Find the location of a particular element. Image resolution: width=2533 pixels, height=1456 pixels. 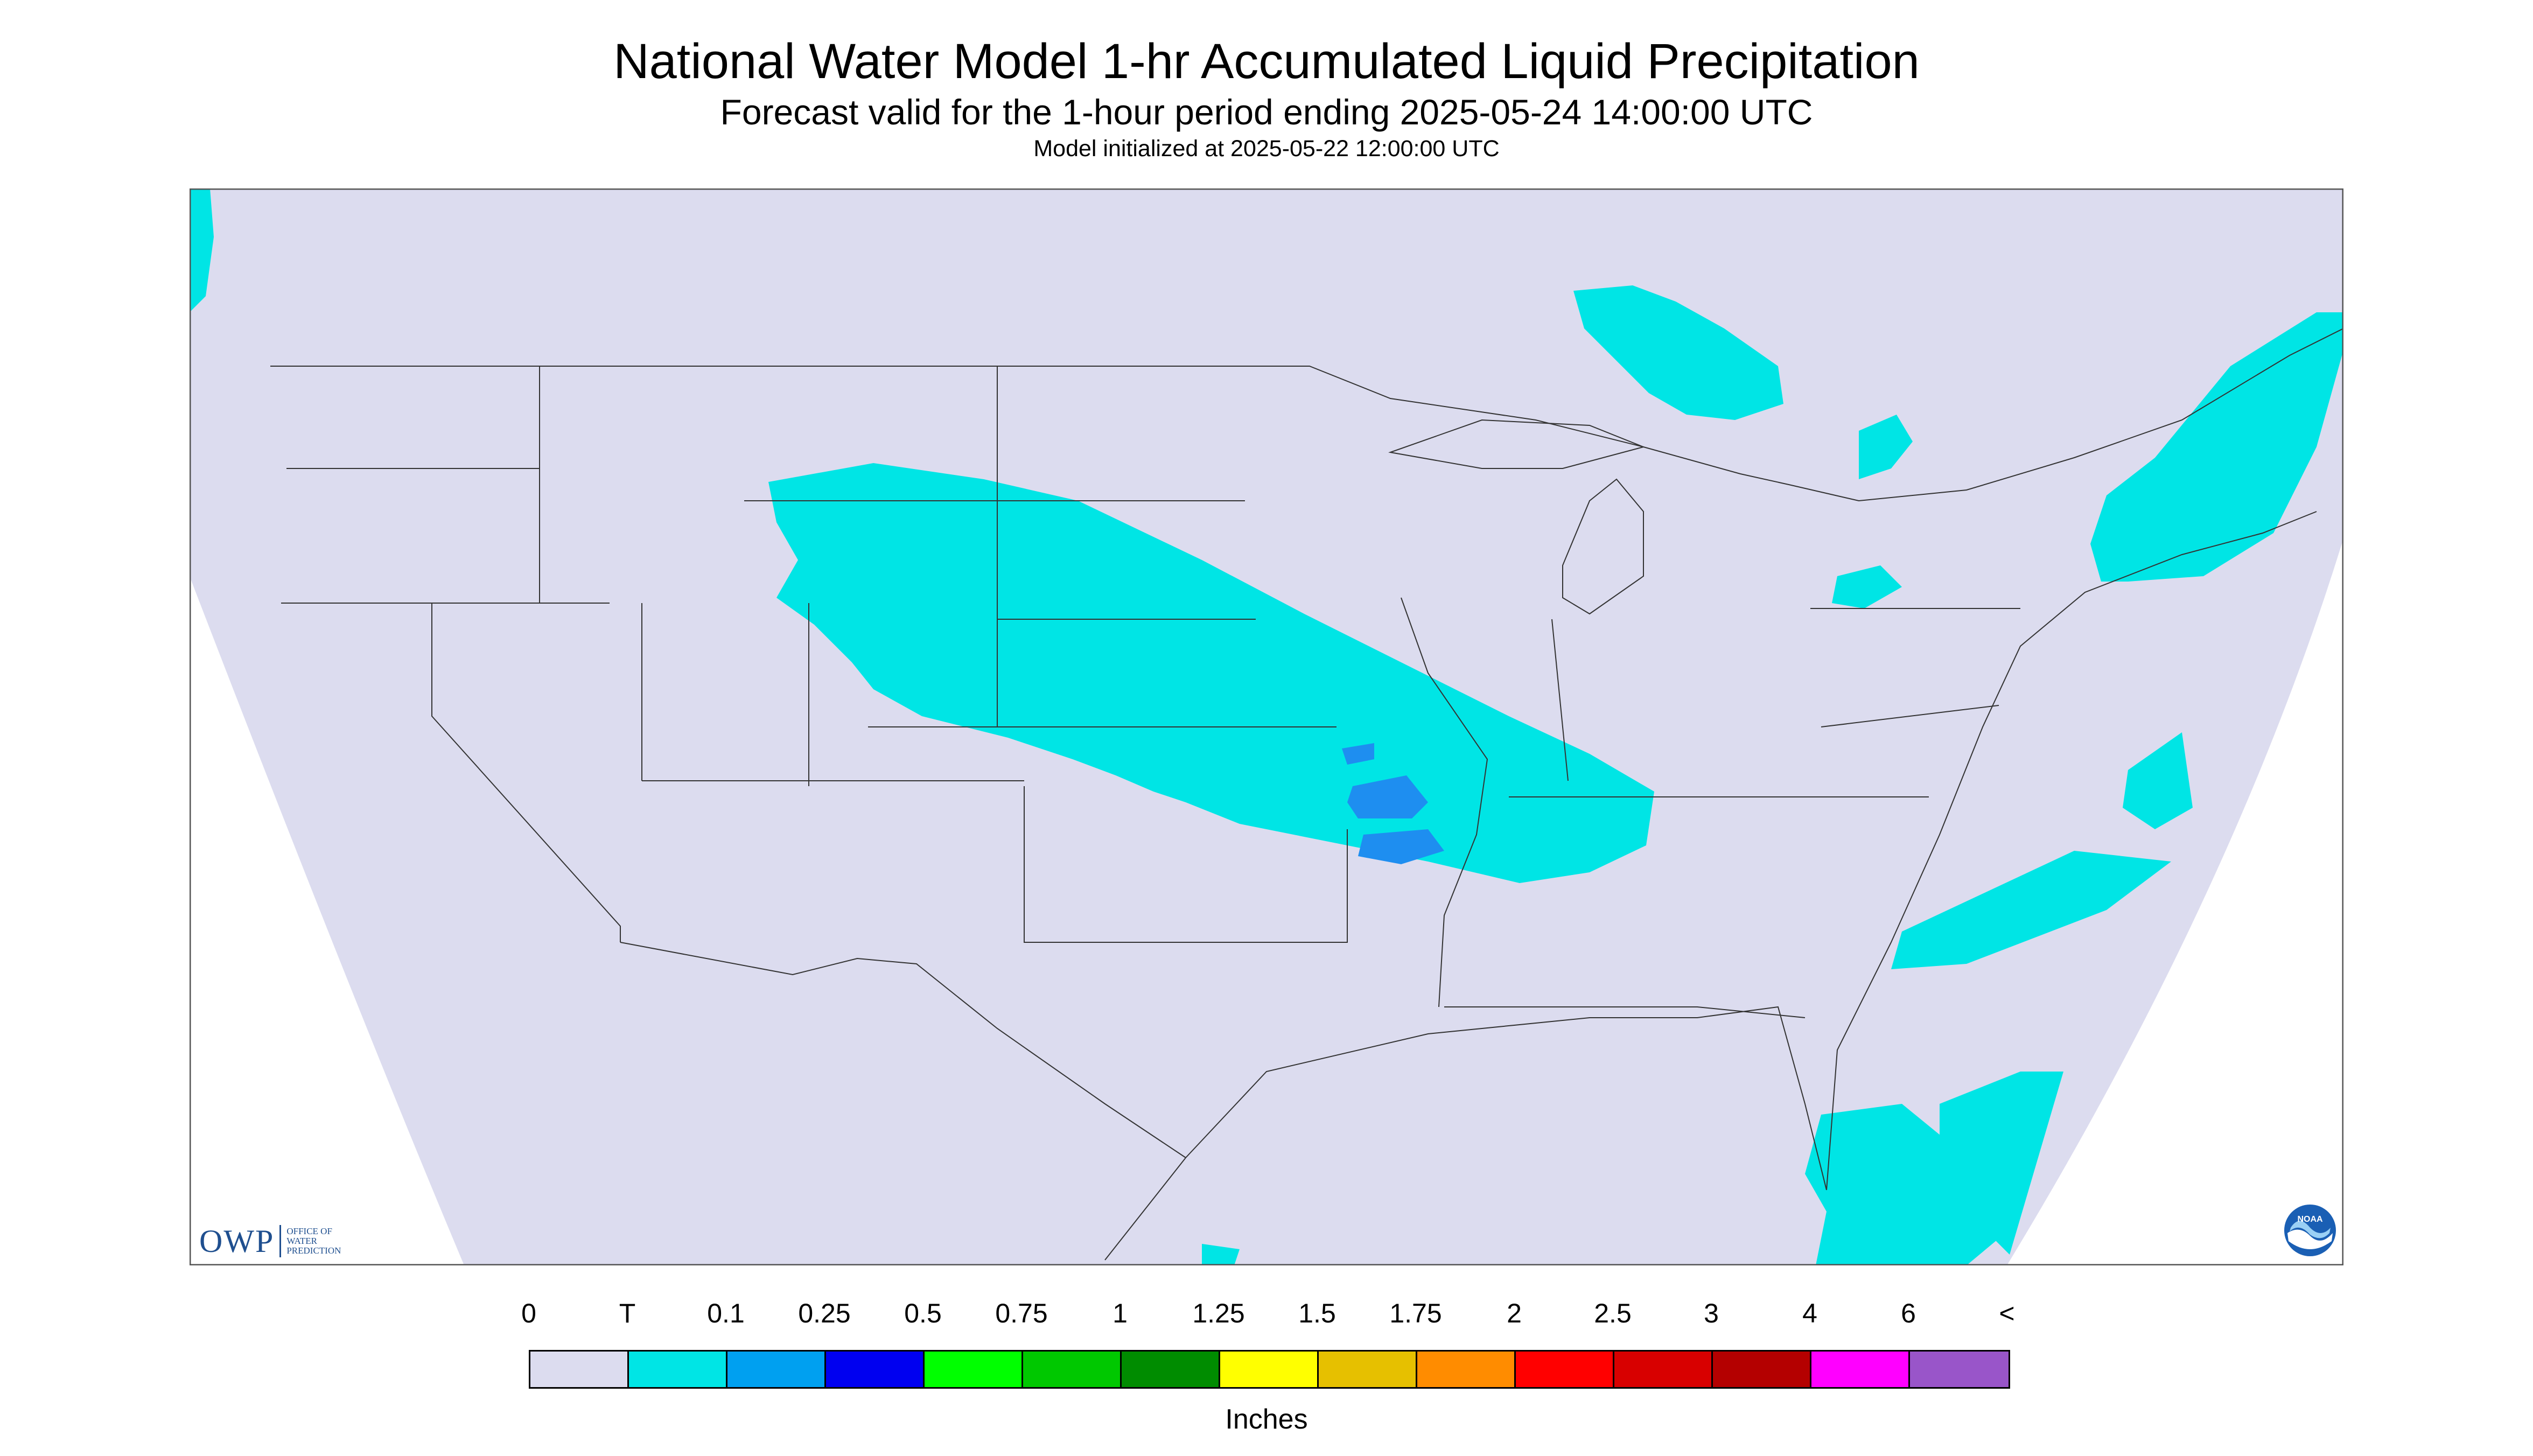

legend-tick-label: 2.5 is located at coordinates (1613, 1313).